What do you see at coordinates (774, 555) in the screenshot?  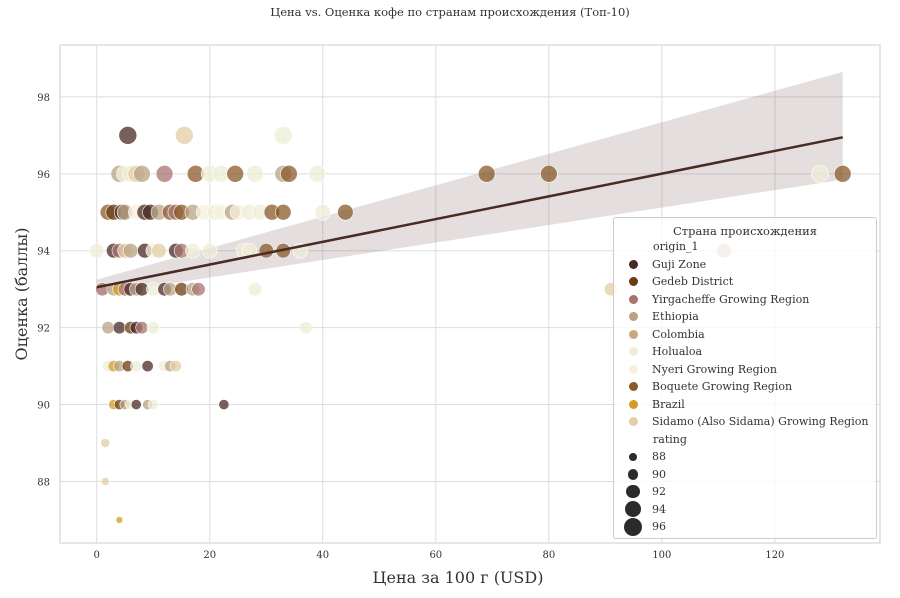 I see `x-tick-label: 120` at bounding box center [774, 555].